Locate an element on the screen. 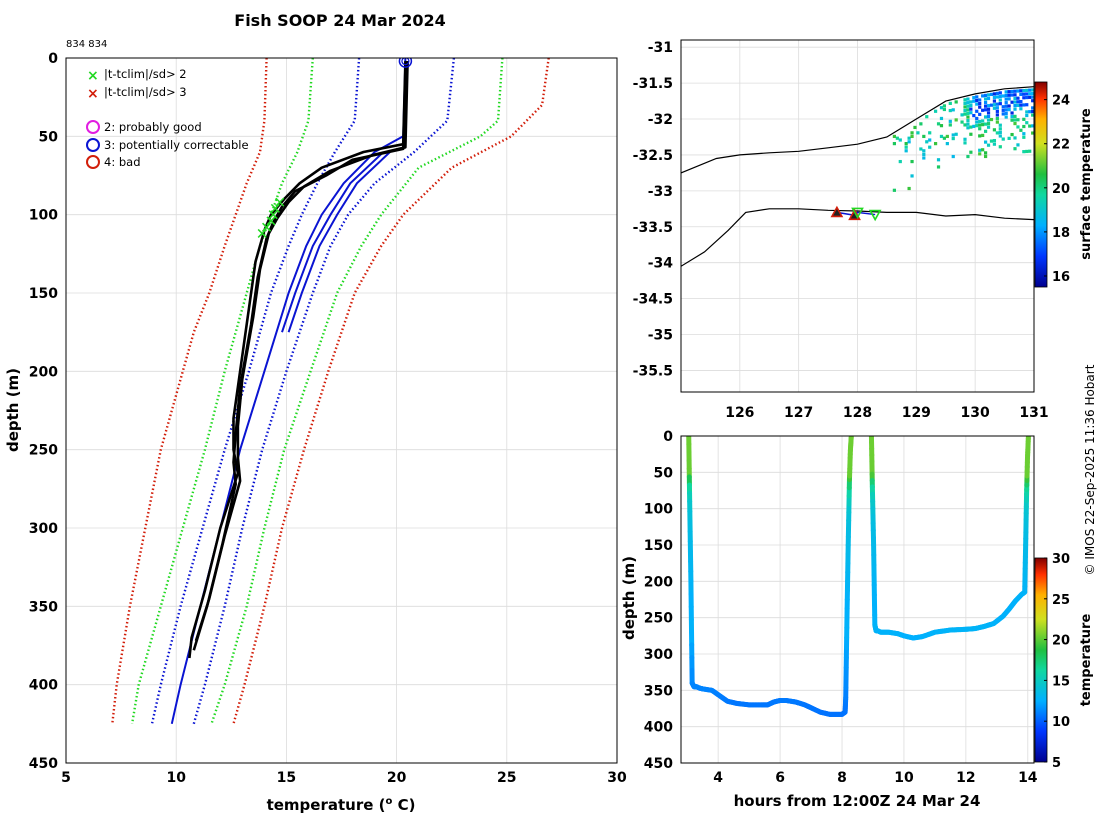 Image resolution: width=1100 pixels, height=820 pixels. depth-time-y-tick-label: 100 is located at coordinates (658, 510).